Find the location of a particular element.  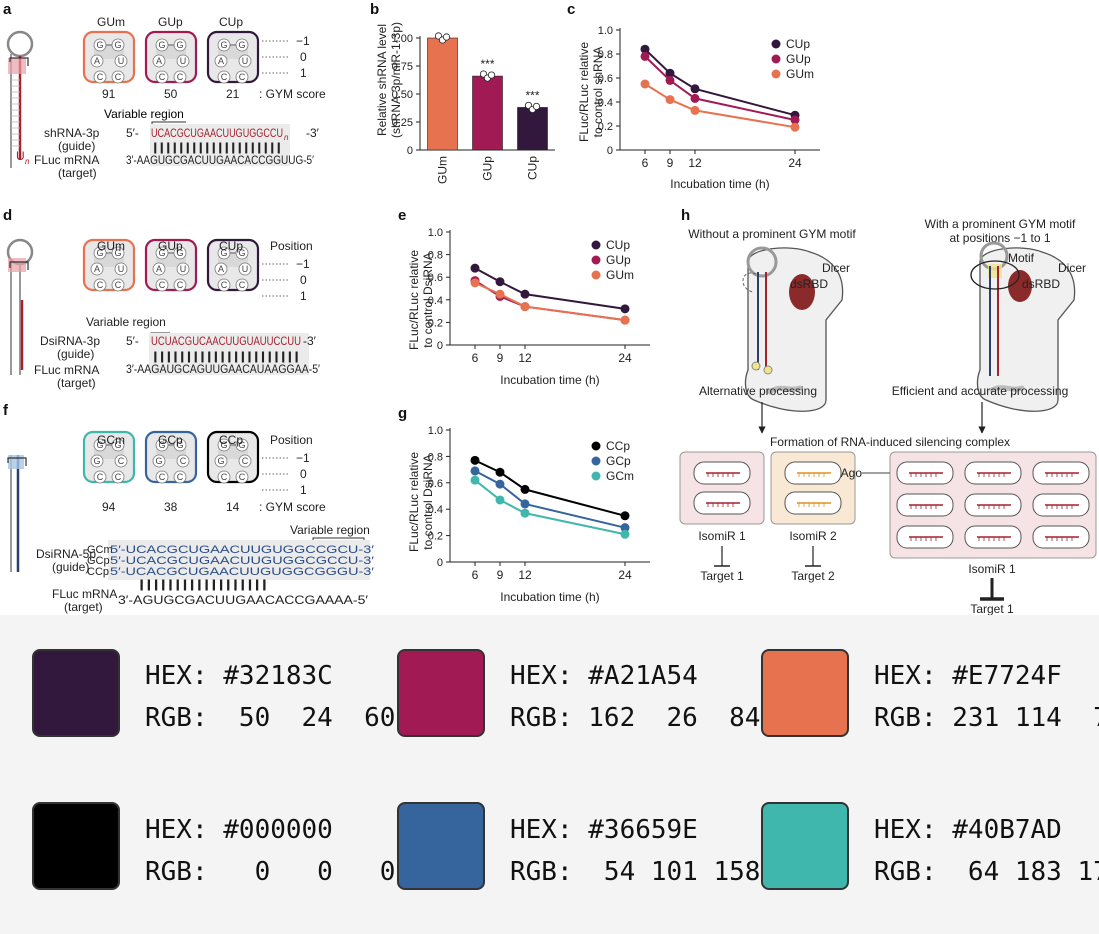

chart-g-xtick-label: 9 is located at coordinates (500, 575).